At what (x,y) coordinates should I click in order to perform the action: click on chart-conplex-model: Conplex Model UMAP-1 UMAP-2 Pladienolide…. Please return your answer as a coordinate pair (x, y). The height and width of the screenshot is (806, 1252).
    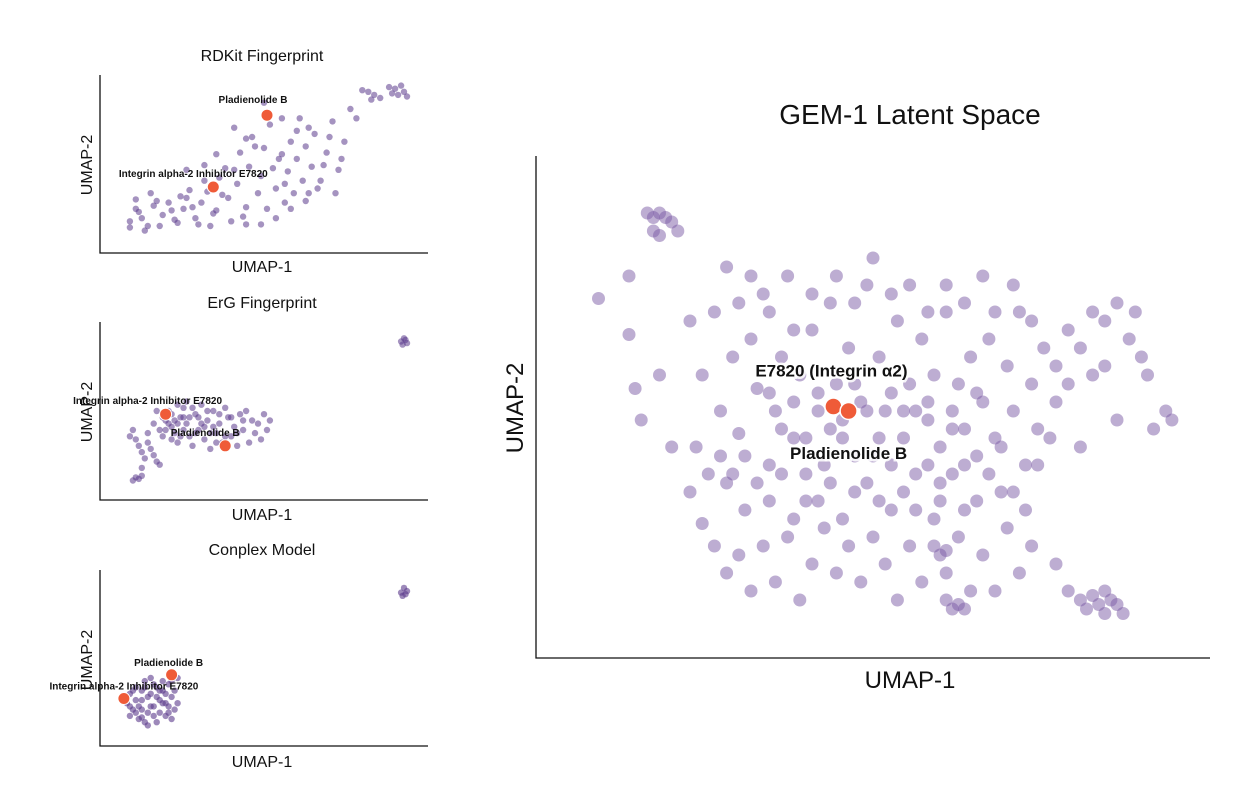
    Looking at the image, I should click on (238, 656).